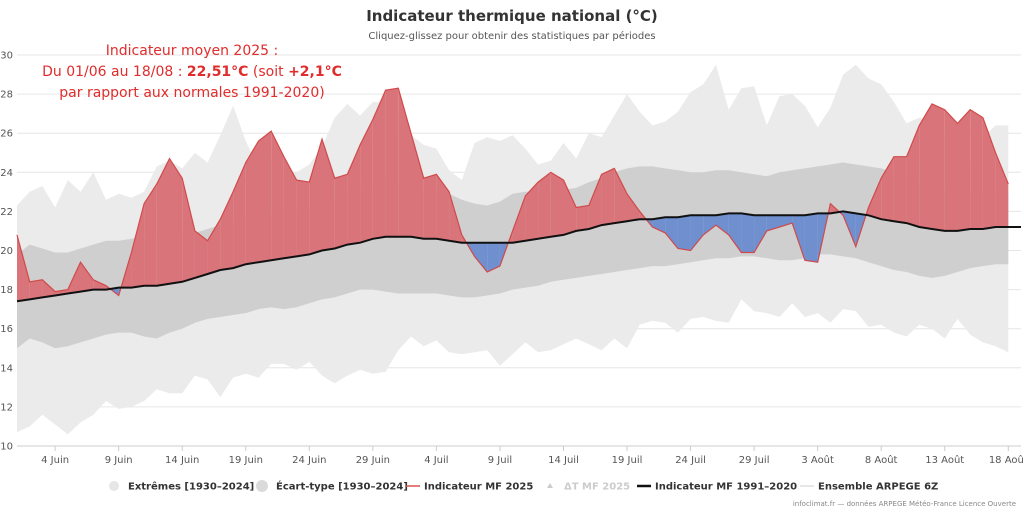 The height and width of the screenshot is (512, 1024). Describe the element at coordinates (268, 72) in the screenshot. I see `annotation-mid: (soit` at that location.